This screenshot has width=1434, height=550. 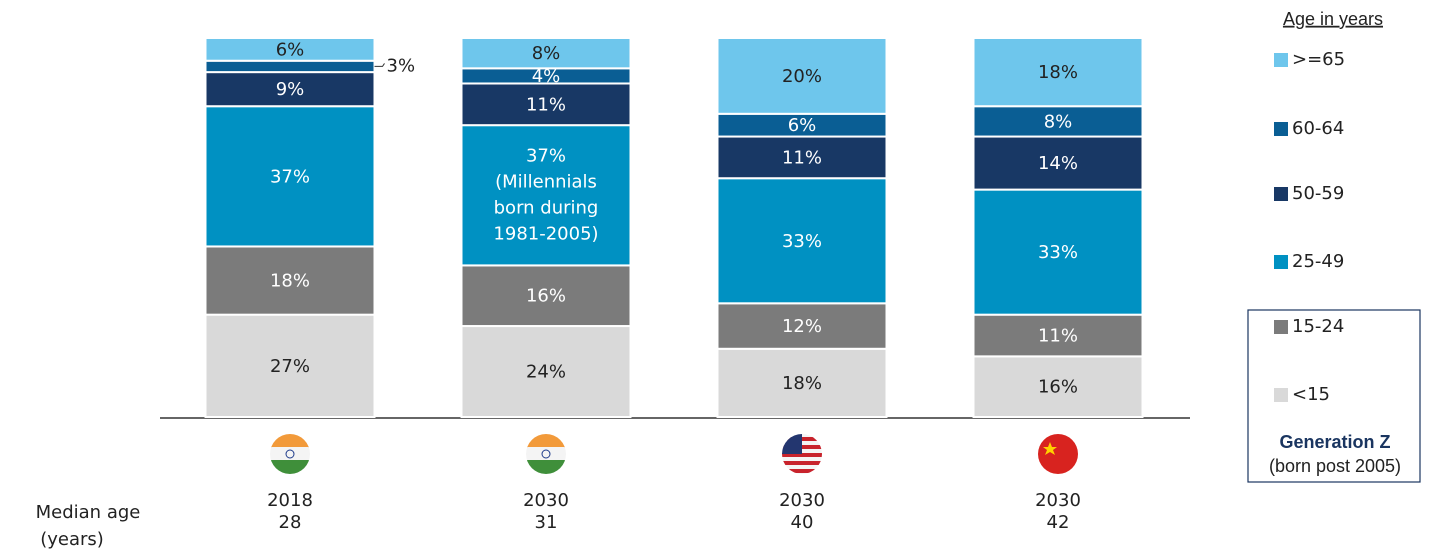 I want to click on x-tick-label: 2018, so click(x=290, y=500).